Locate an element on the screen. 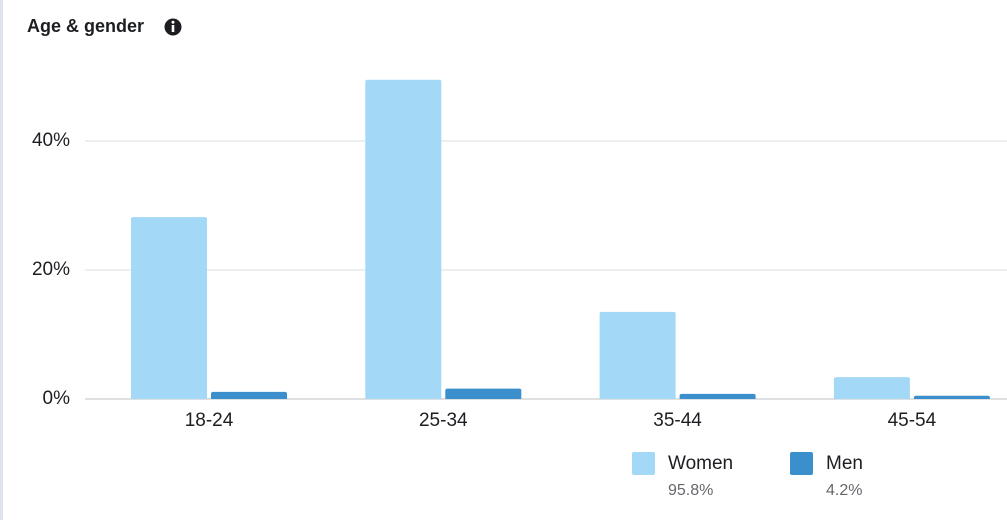 The image size is (1007, 520). x-tick-label: 45-54 is located at coordinates (912, 420).